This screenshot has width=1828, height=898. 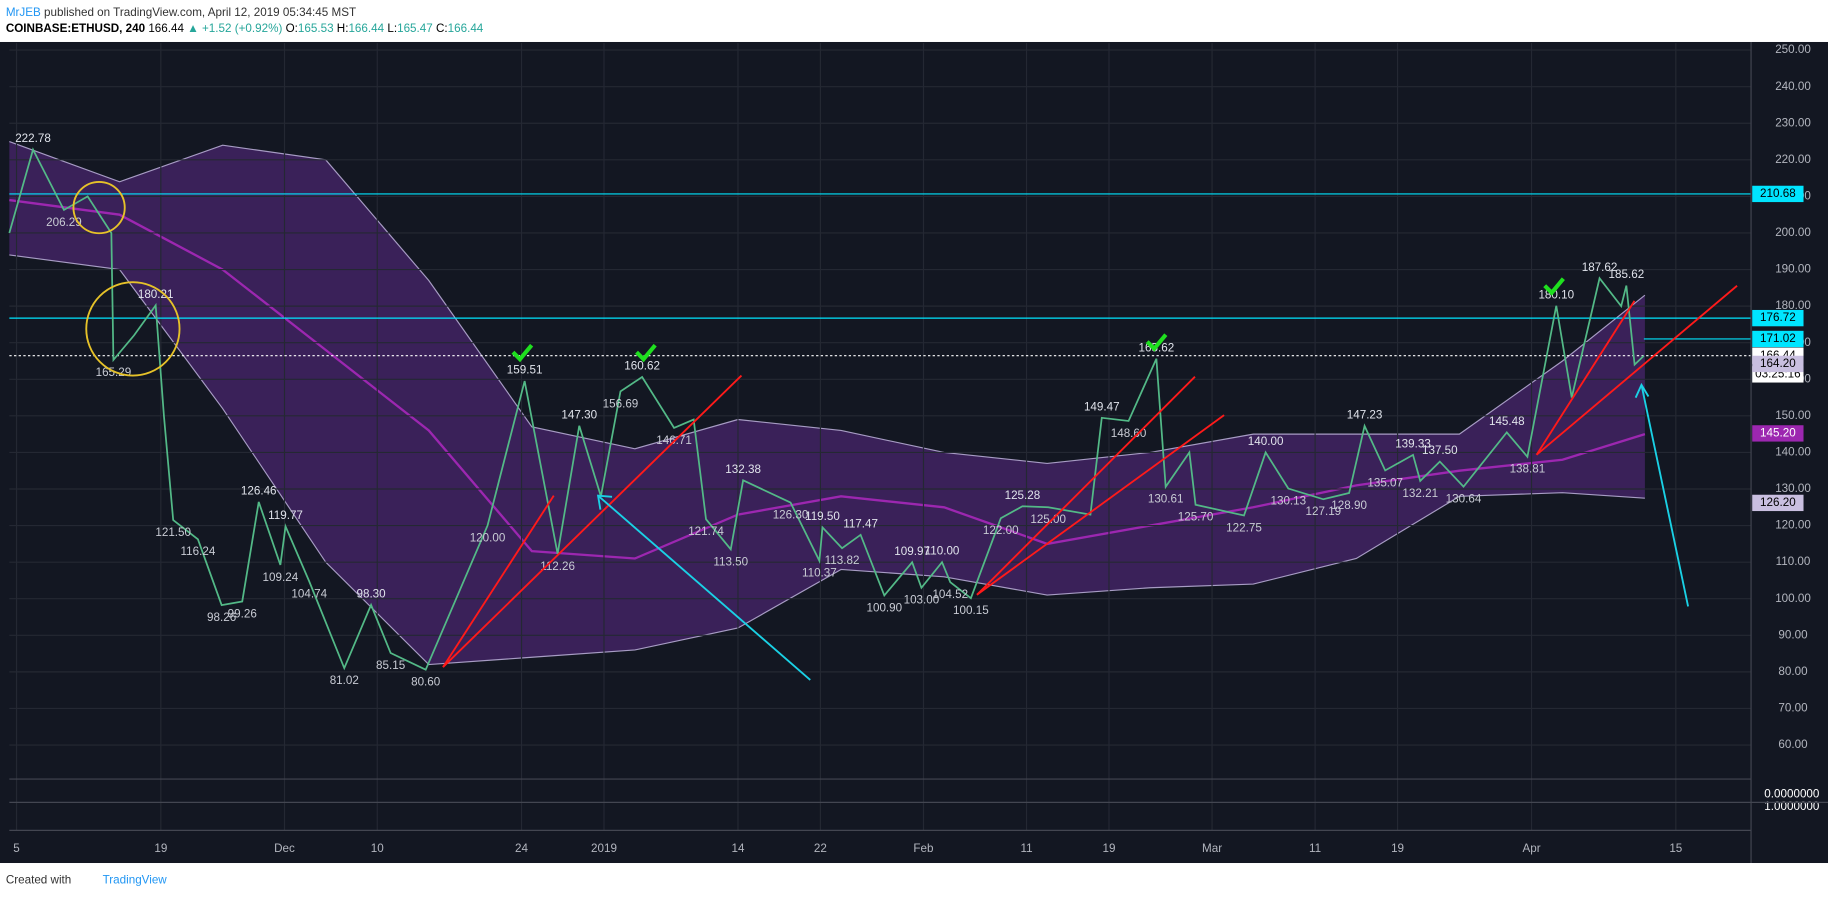 What do you see at coordinates (1048, 519) in the screenshot?
I see `price-label: 125.00` at bounding box center [1048, 519].